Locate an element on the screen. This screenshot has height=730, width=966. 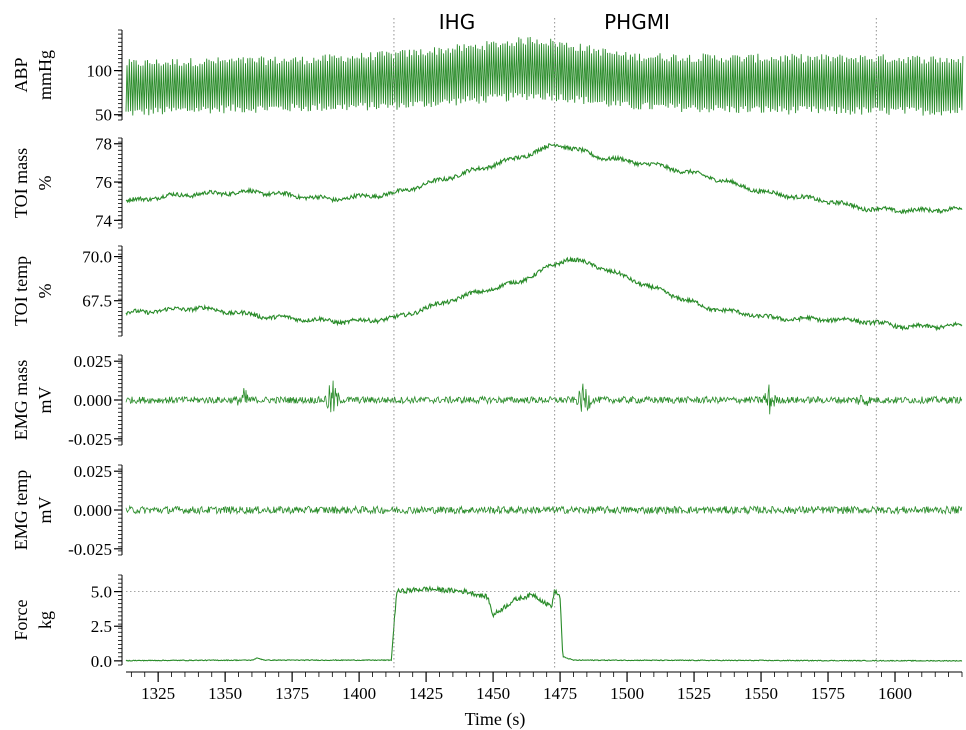
phase-label-phgmi: PHGMI is located at coordinates (637, 22).